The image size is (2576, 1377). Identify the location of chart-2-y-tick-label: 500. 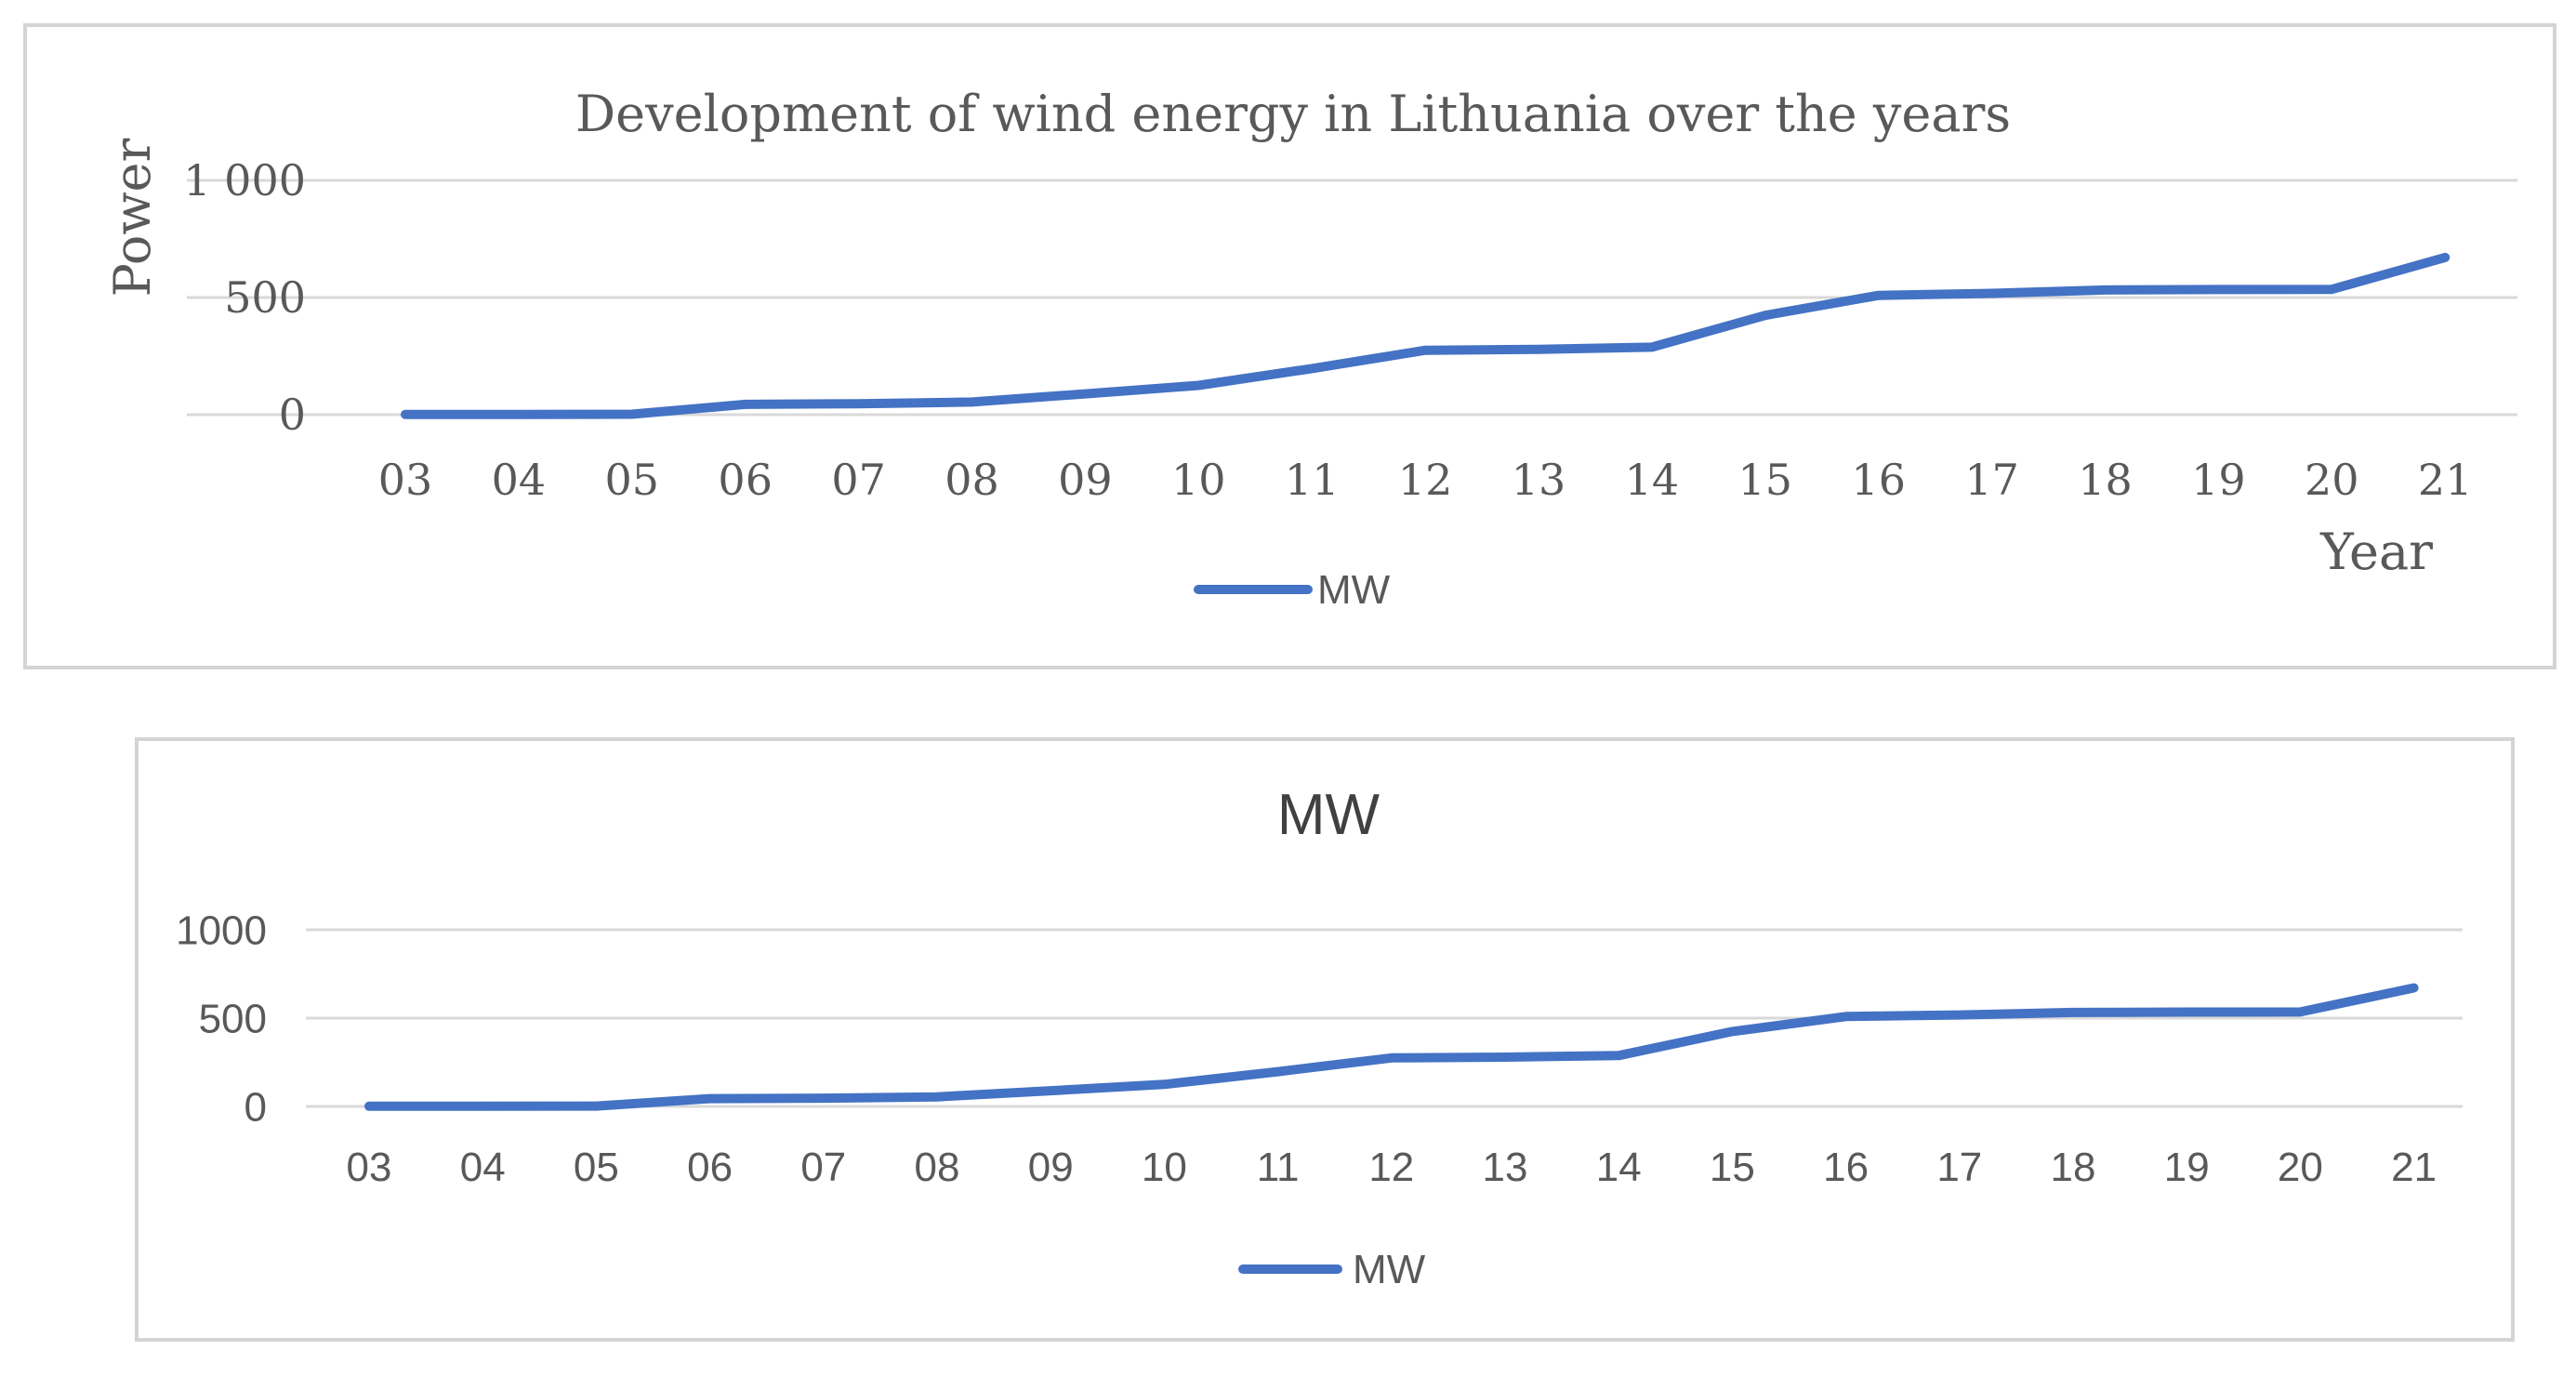
(233, 1018).